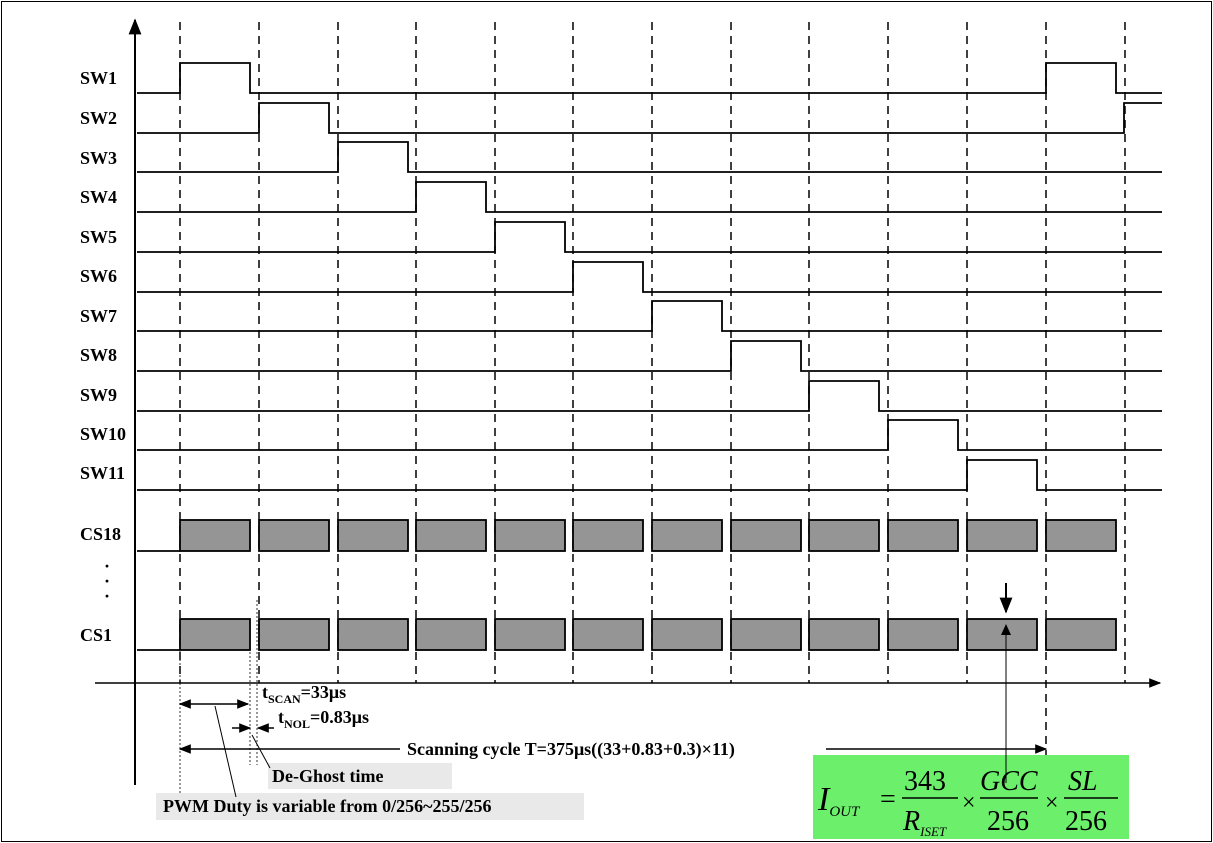 This screenshot has height=843, width=1213. I want to click on iout-equation-box, so click(971, 797).